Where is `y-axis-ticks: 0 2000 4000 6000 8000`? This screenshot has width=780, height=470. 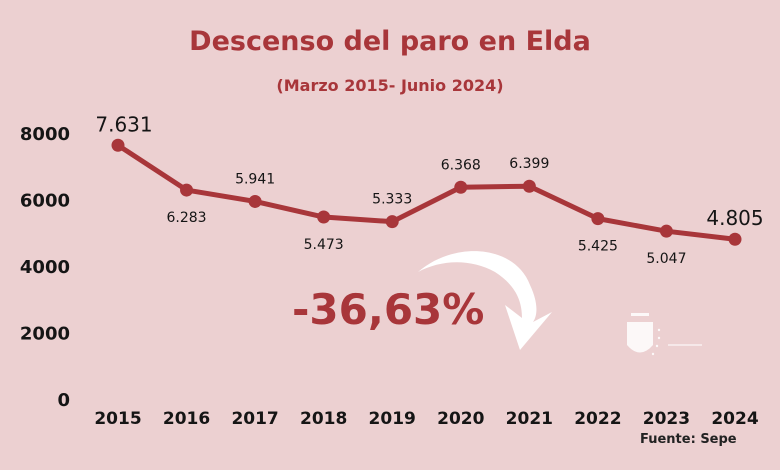 y-axis-ticks: 0 2000 4000 6000 8000 is located at coordinates (45, 267).